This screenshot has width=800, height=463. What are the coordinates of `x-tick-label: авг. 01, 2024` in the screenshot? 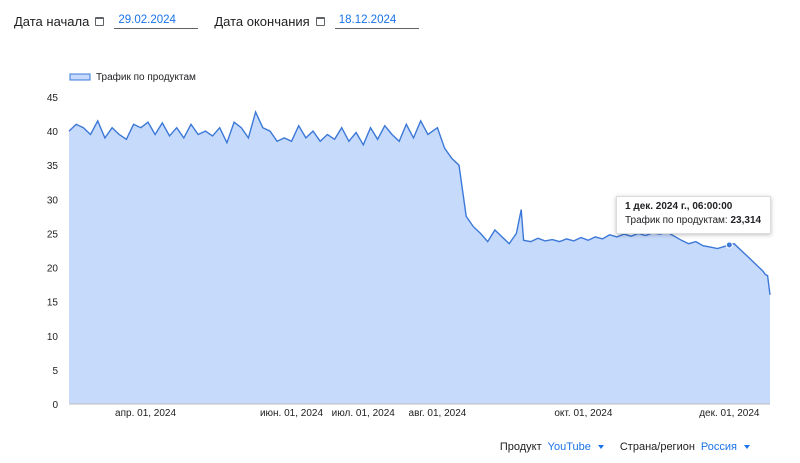 It's located at (438, 413).